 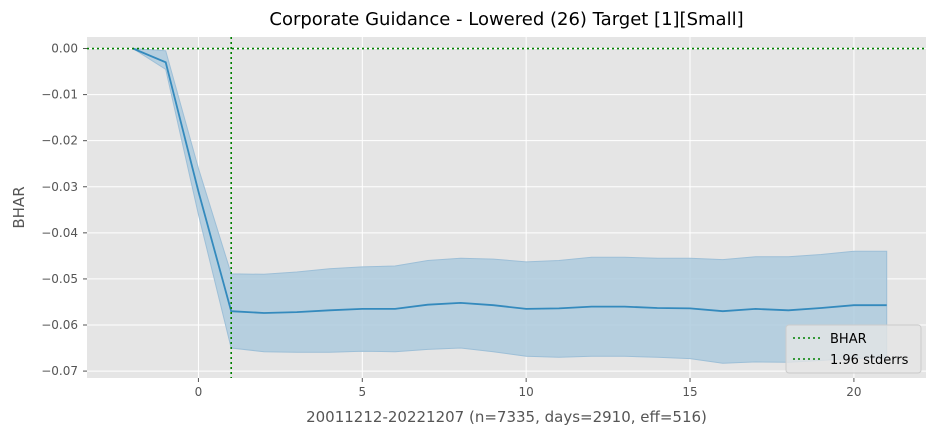 What do you see at coordinates (526, 392) in the screenshot?
I see `x-tick-label: 10` at bounding box center [526, 392].